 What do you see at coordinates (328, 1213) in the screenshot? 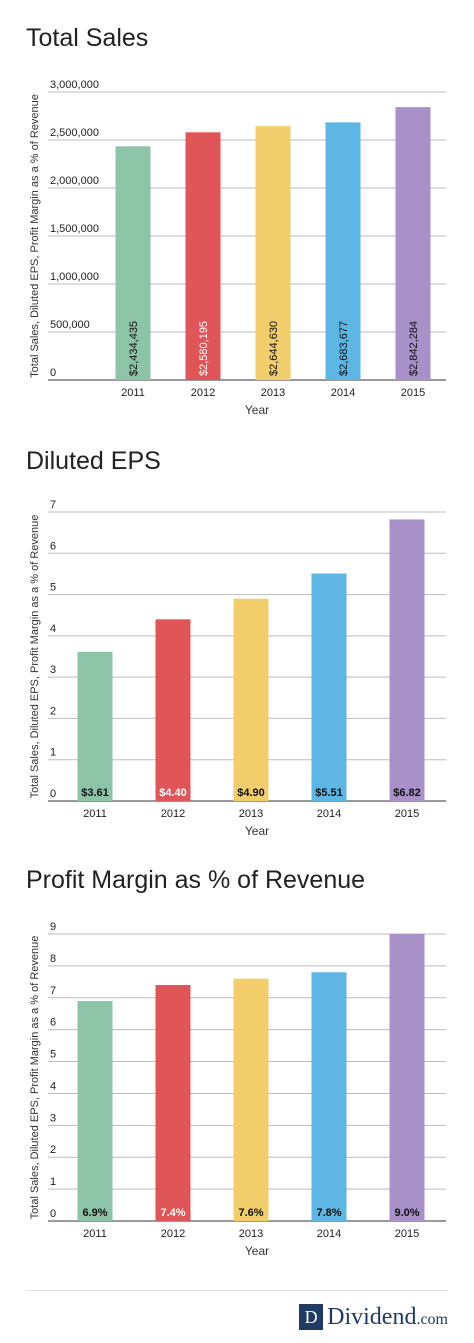
I see `data-label: 7.8%` at bounding box center [328, 1213].